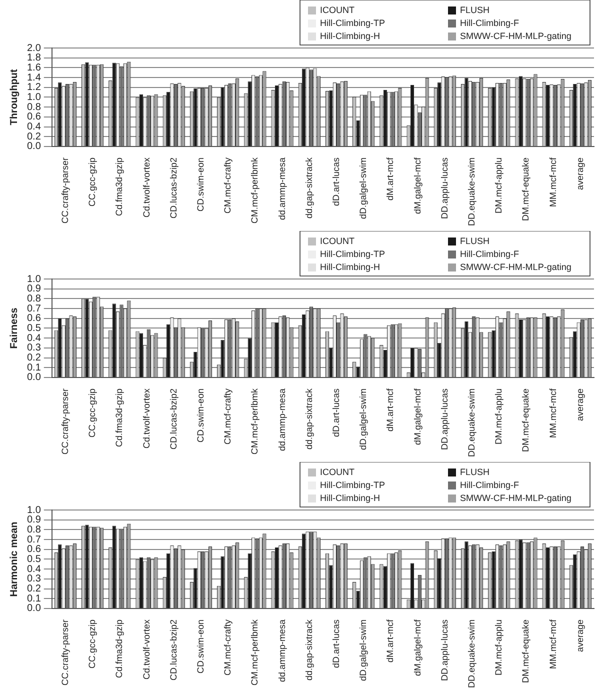  What do you see at coordinates (34, 88) in the screenshot?
I see `y-tick-label: 1.2` at bounding box center [34, 88].